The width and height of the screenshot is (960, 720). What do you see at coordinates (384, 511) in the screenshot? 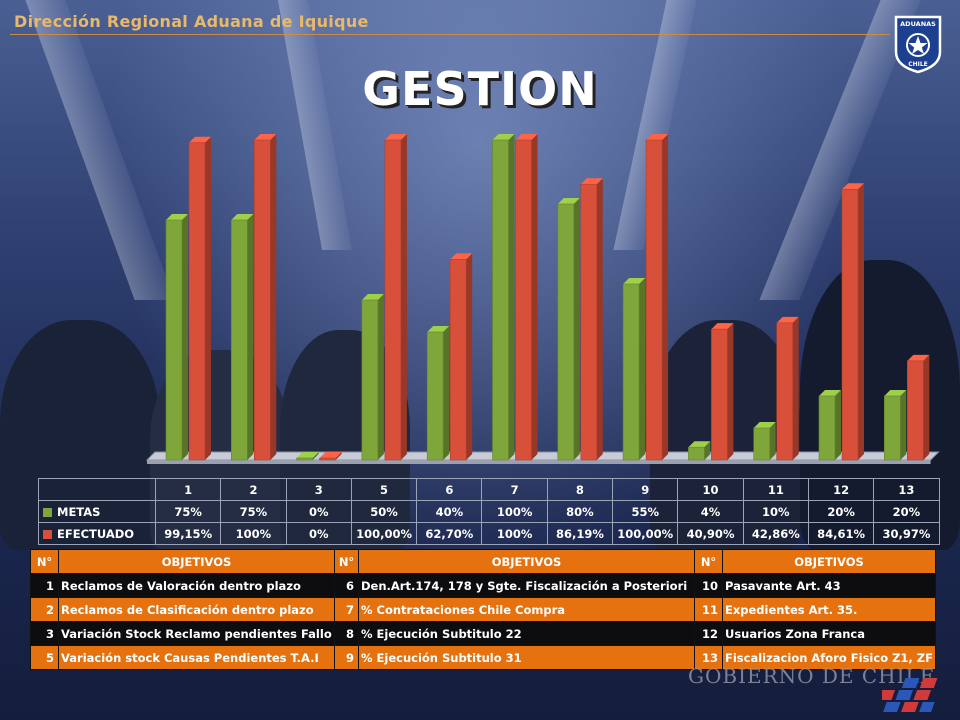
I see `data-label: 50%` at bounding box center [384, 511].